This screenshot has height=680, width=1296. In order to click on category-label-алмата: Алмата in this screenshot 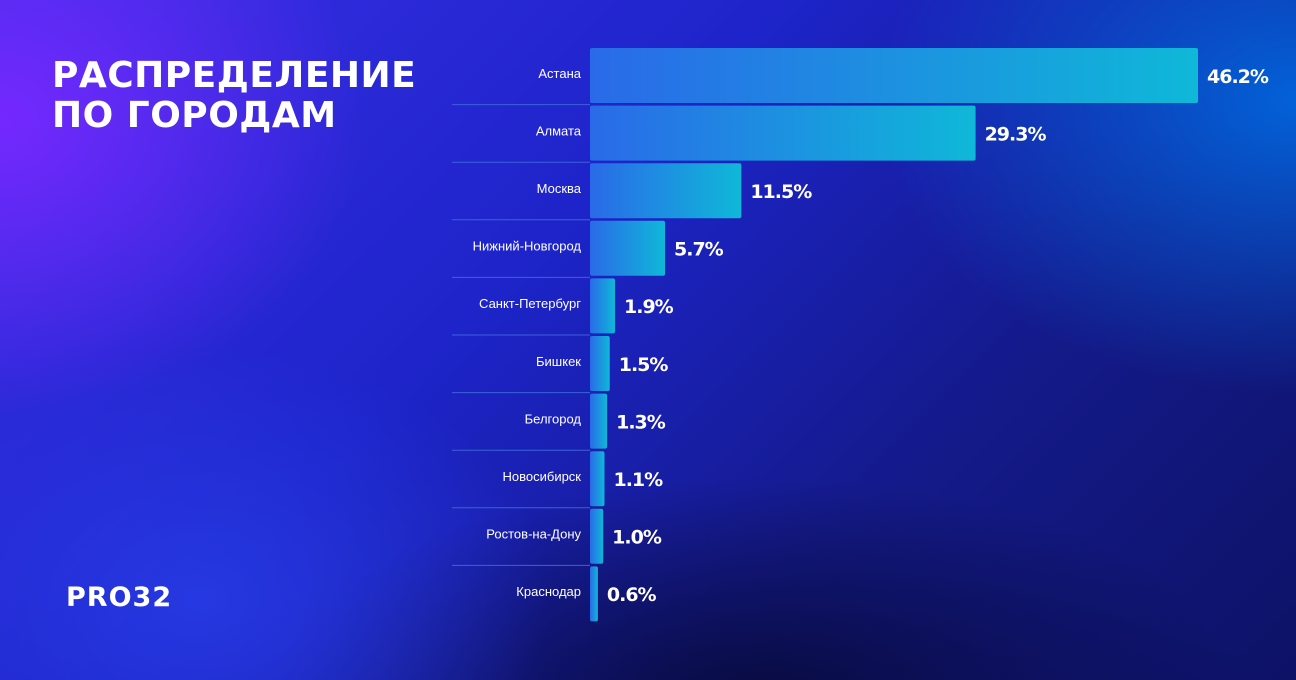, I will do `click(559, 130)`.